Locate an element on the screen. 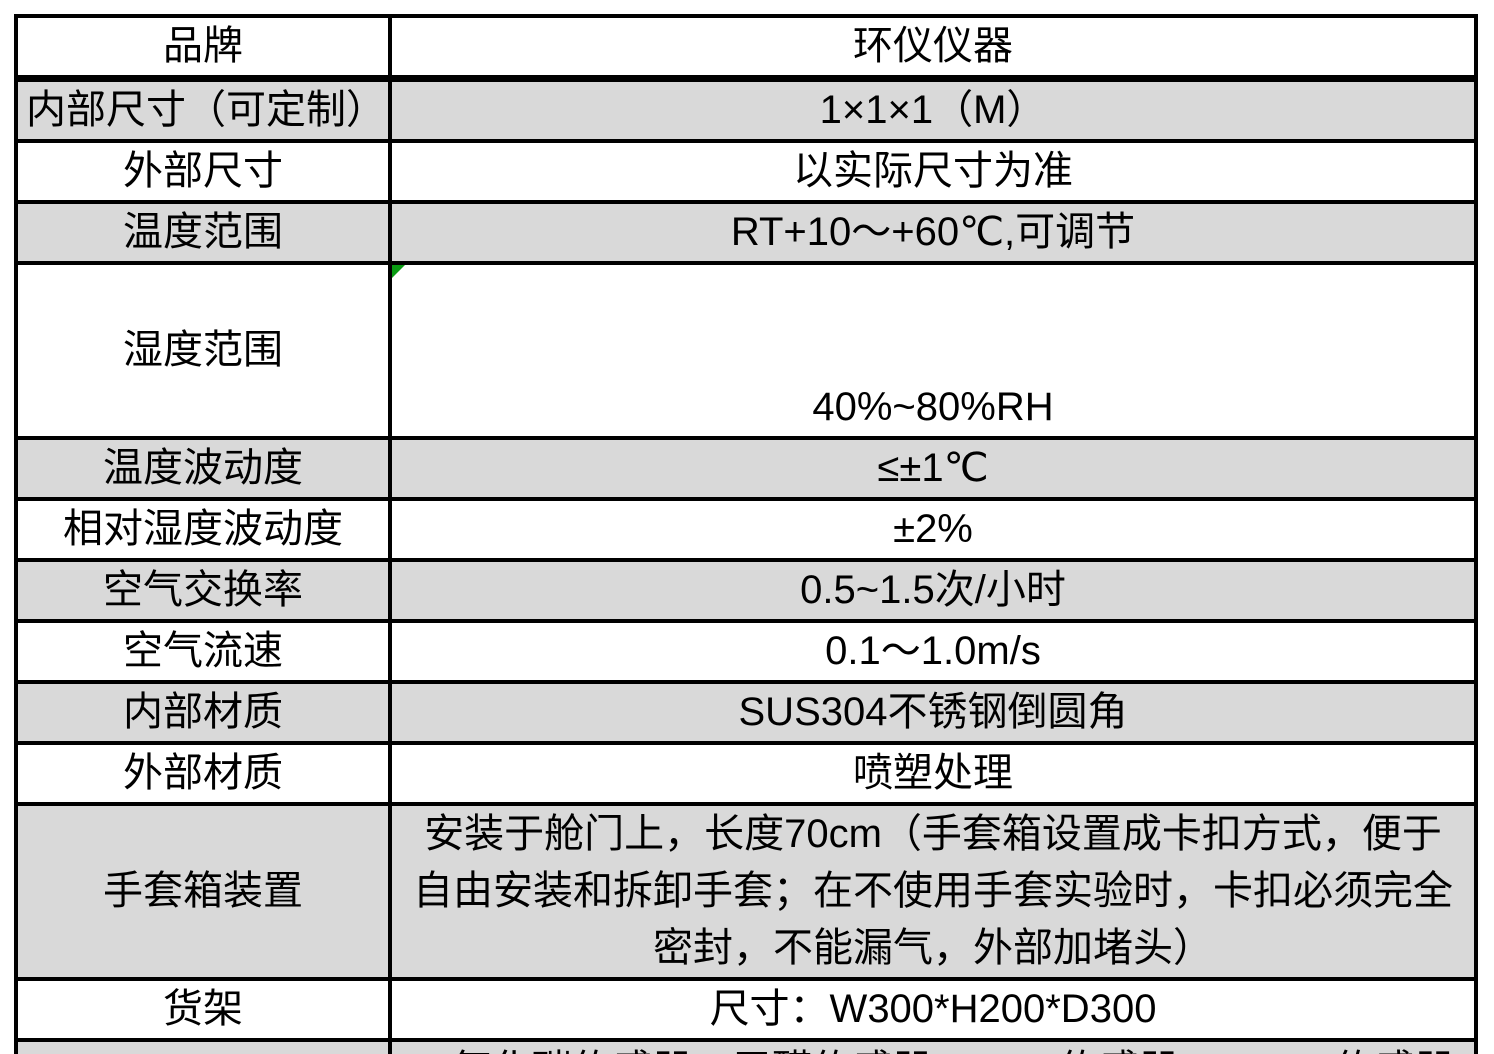  spec-value-air-exchange-rate: 0.5~1.5次/小时 is located at coordinates (933, 590).